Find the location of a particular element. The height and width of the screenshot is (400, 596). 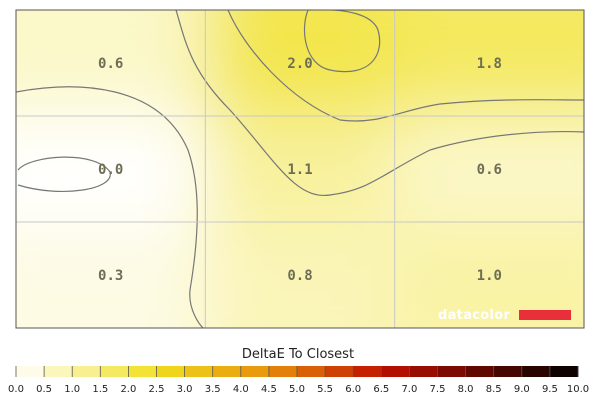

legend-swatches is located at coordinates (297, 371).